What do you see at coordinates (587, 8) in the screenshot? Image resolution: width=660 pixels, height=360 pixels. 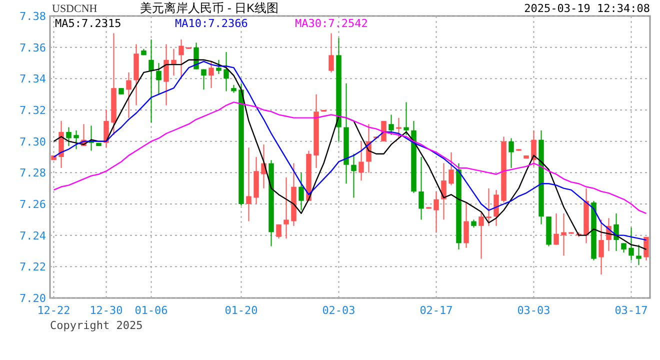 I see `text: 2025-03-19 12:34:08` at bounding box center [587, 8].